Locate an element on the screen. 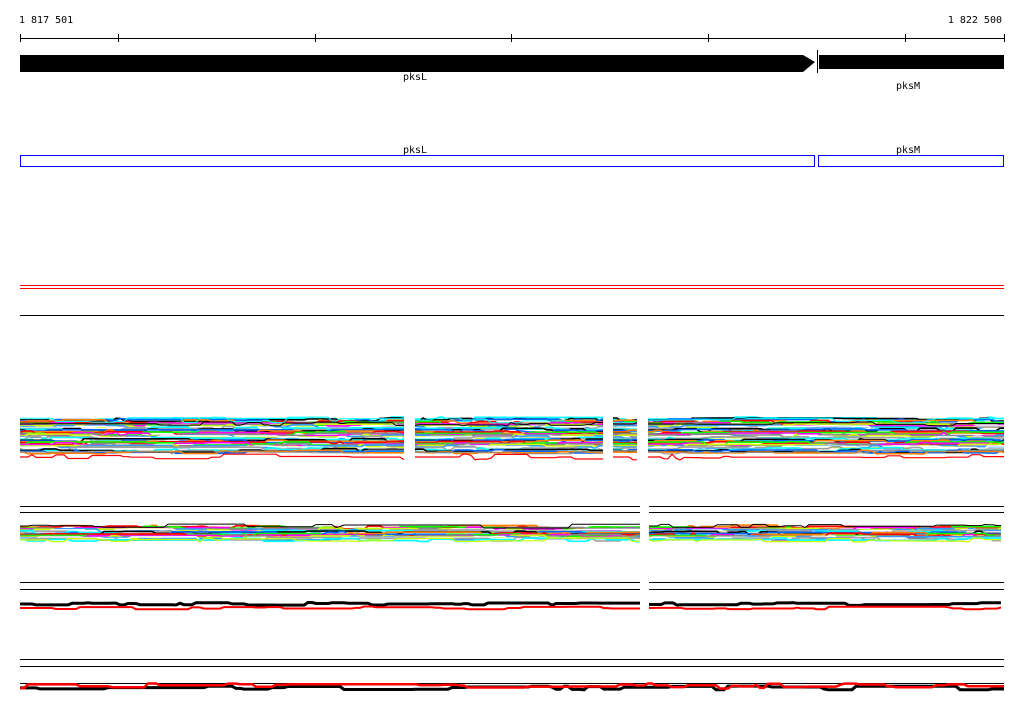  gene-arrow-pksM is located at coordinates (911, 62).